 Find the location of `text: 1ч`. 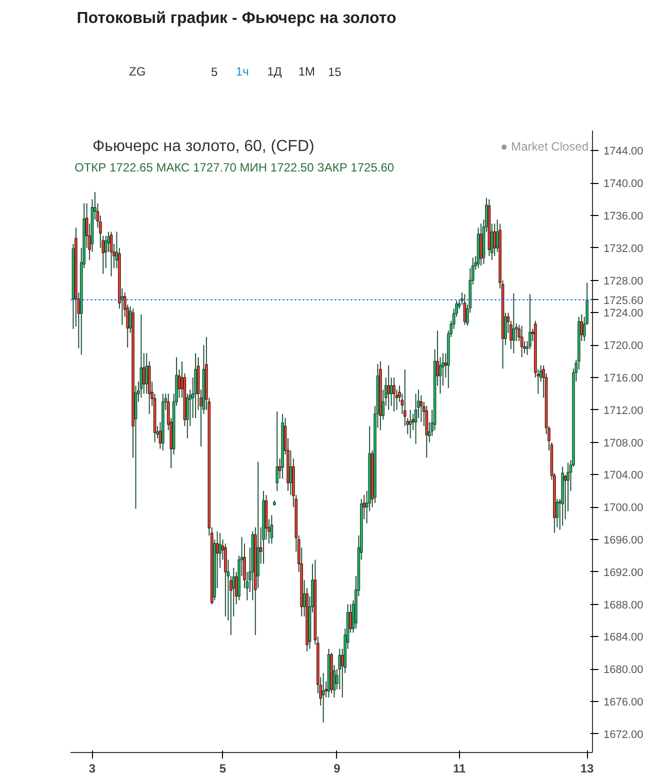

text: 1ч is located at coordinates (242, 71).